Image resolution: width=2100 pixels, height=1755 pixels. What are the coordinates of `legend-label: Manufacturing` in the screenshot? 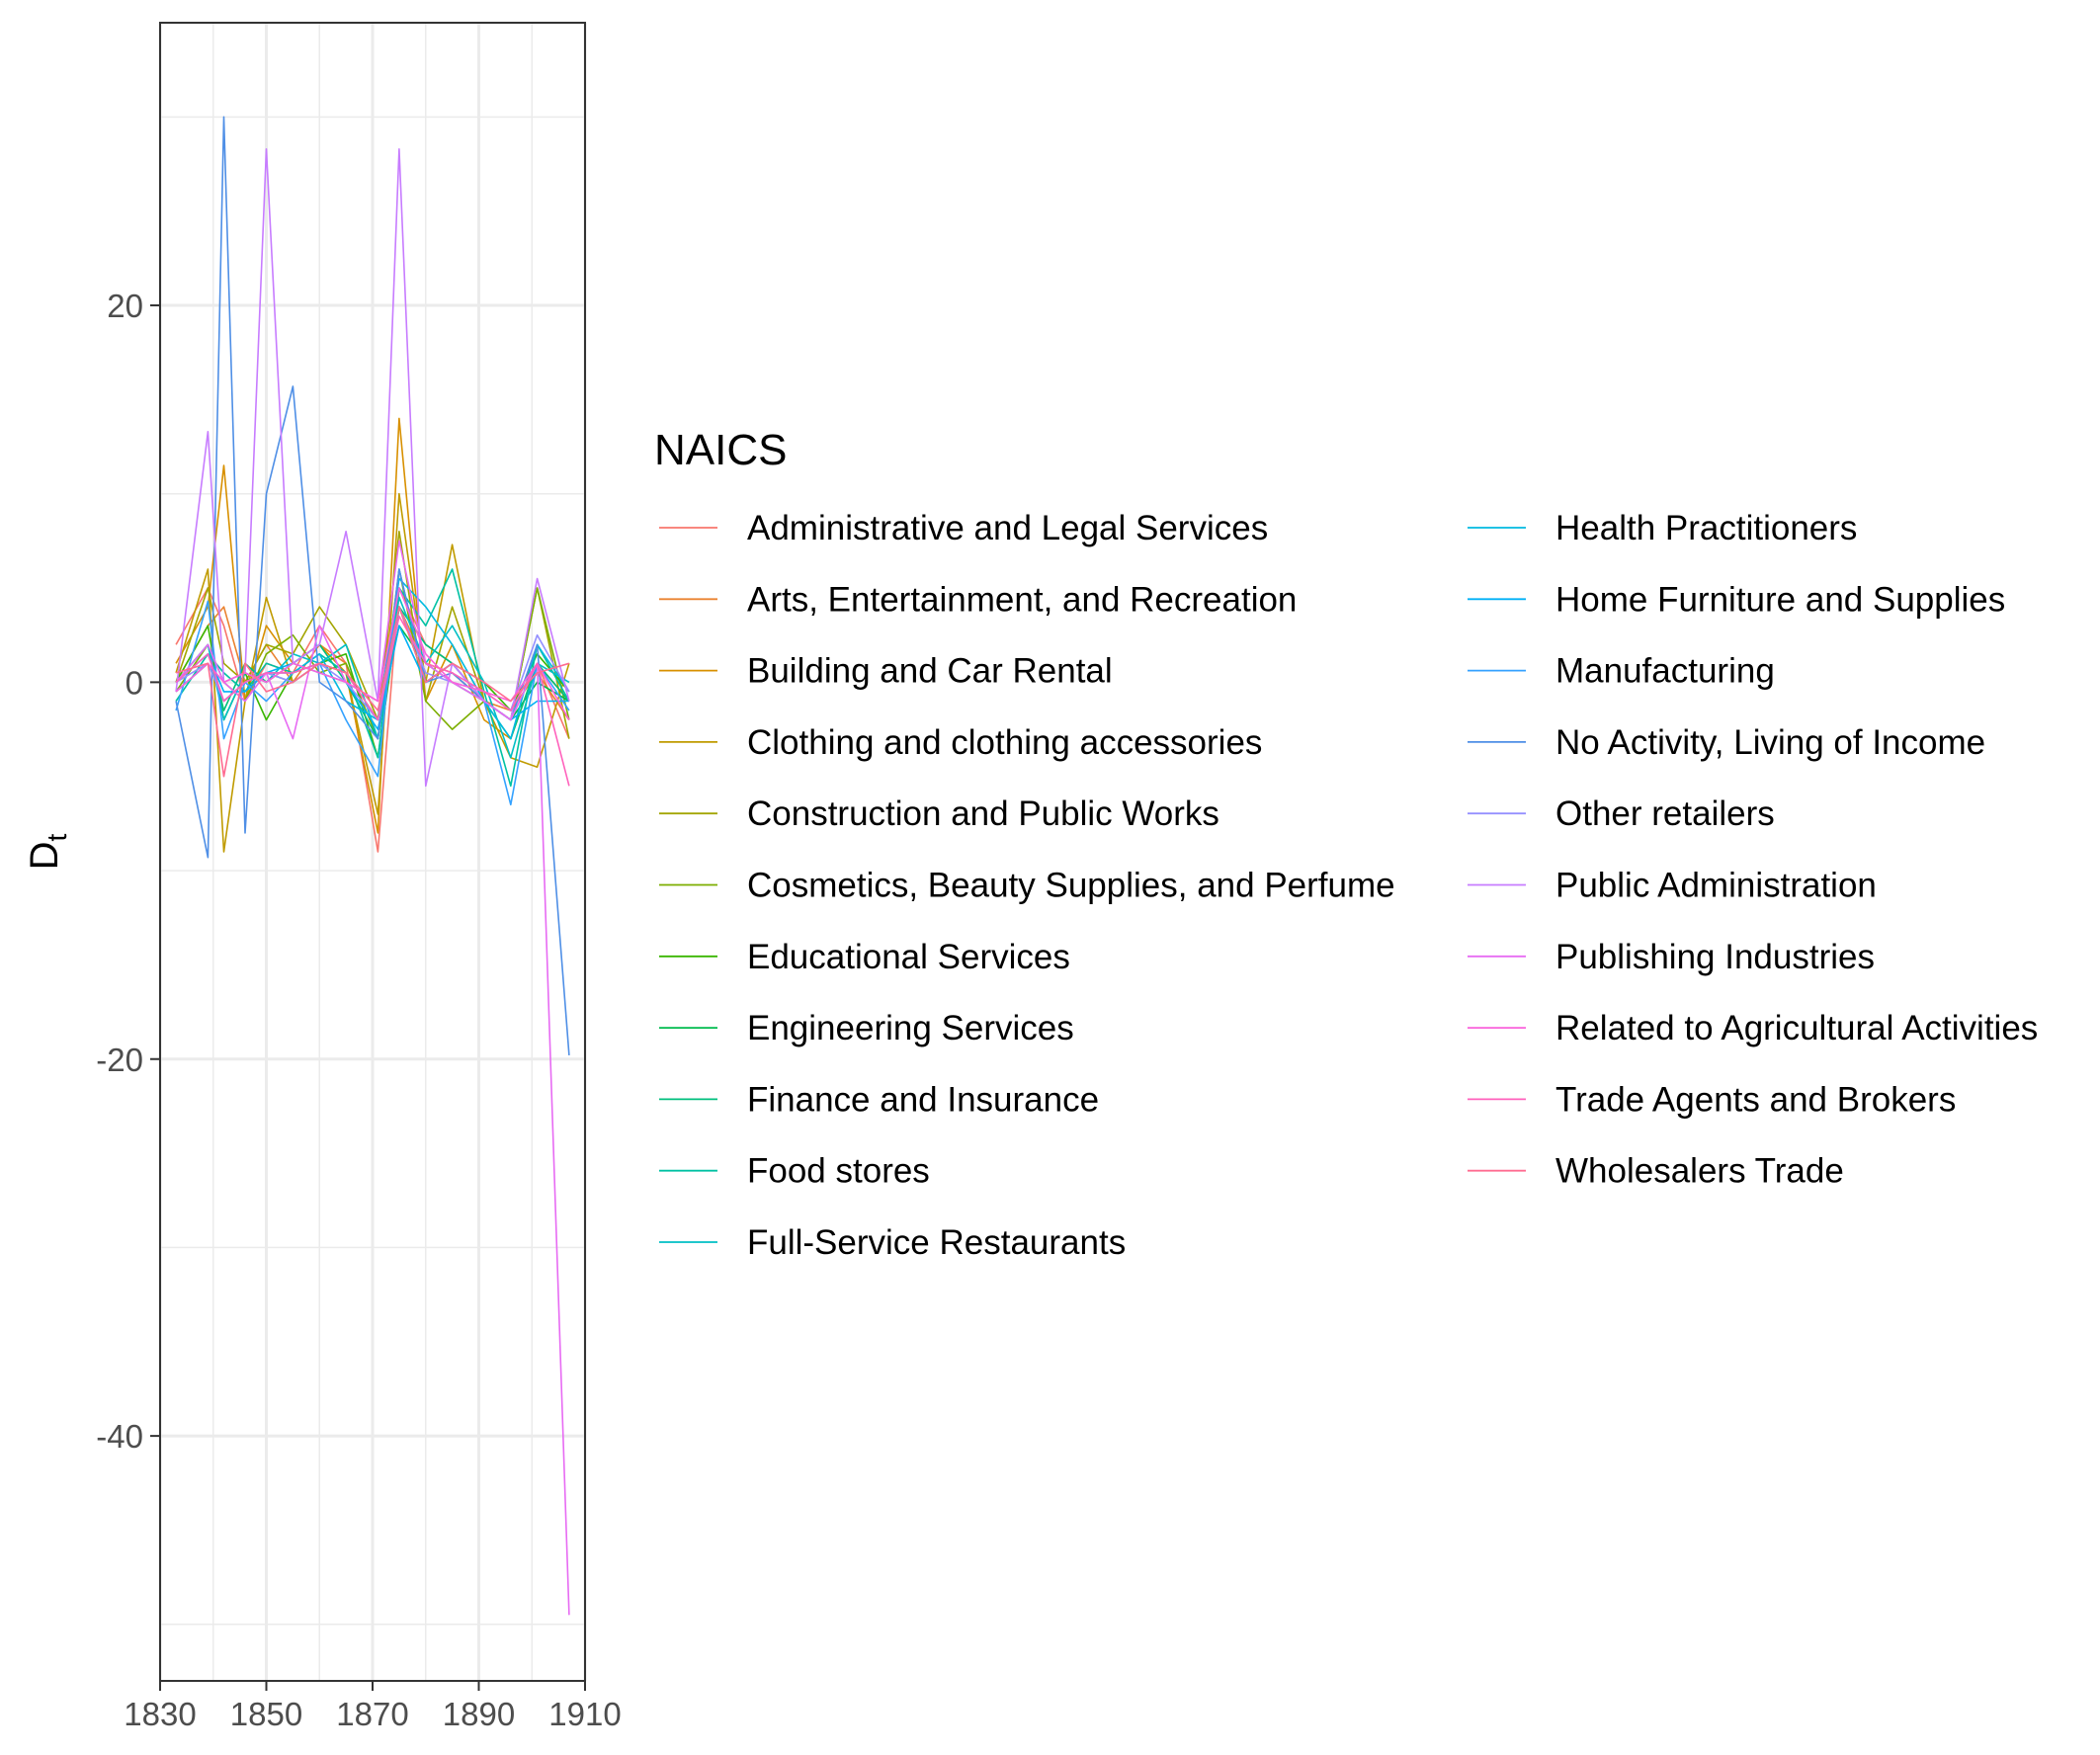 It's located at (1665, 671).